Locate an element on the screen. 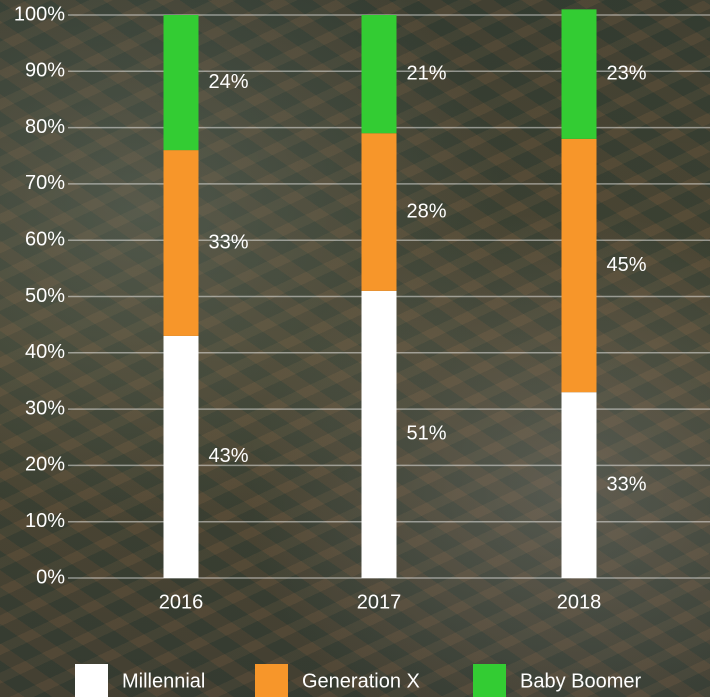 This screenshot has width=710, height=697. y-tick-label: 70% is located at coordinates (45, 183).